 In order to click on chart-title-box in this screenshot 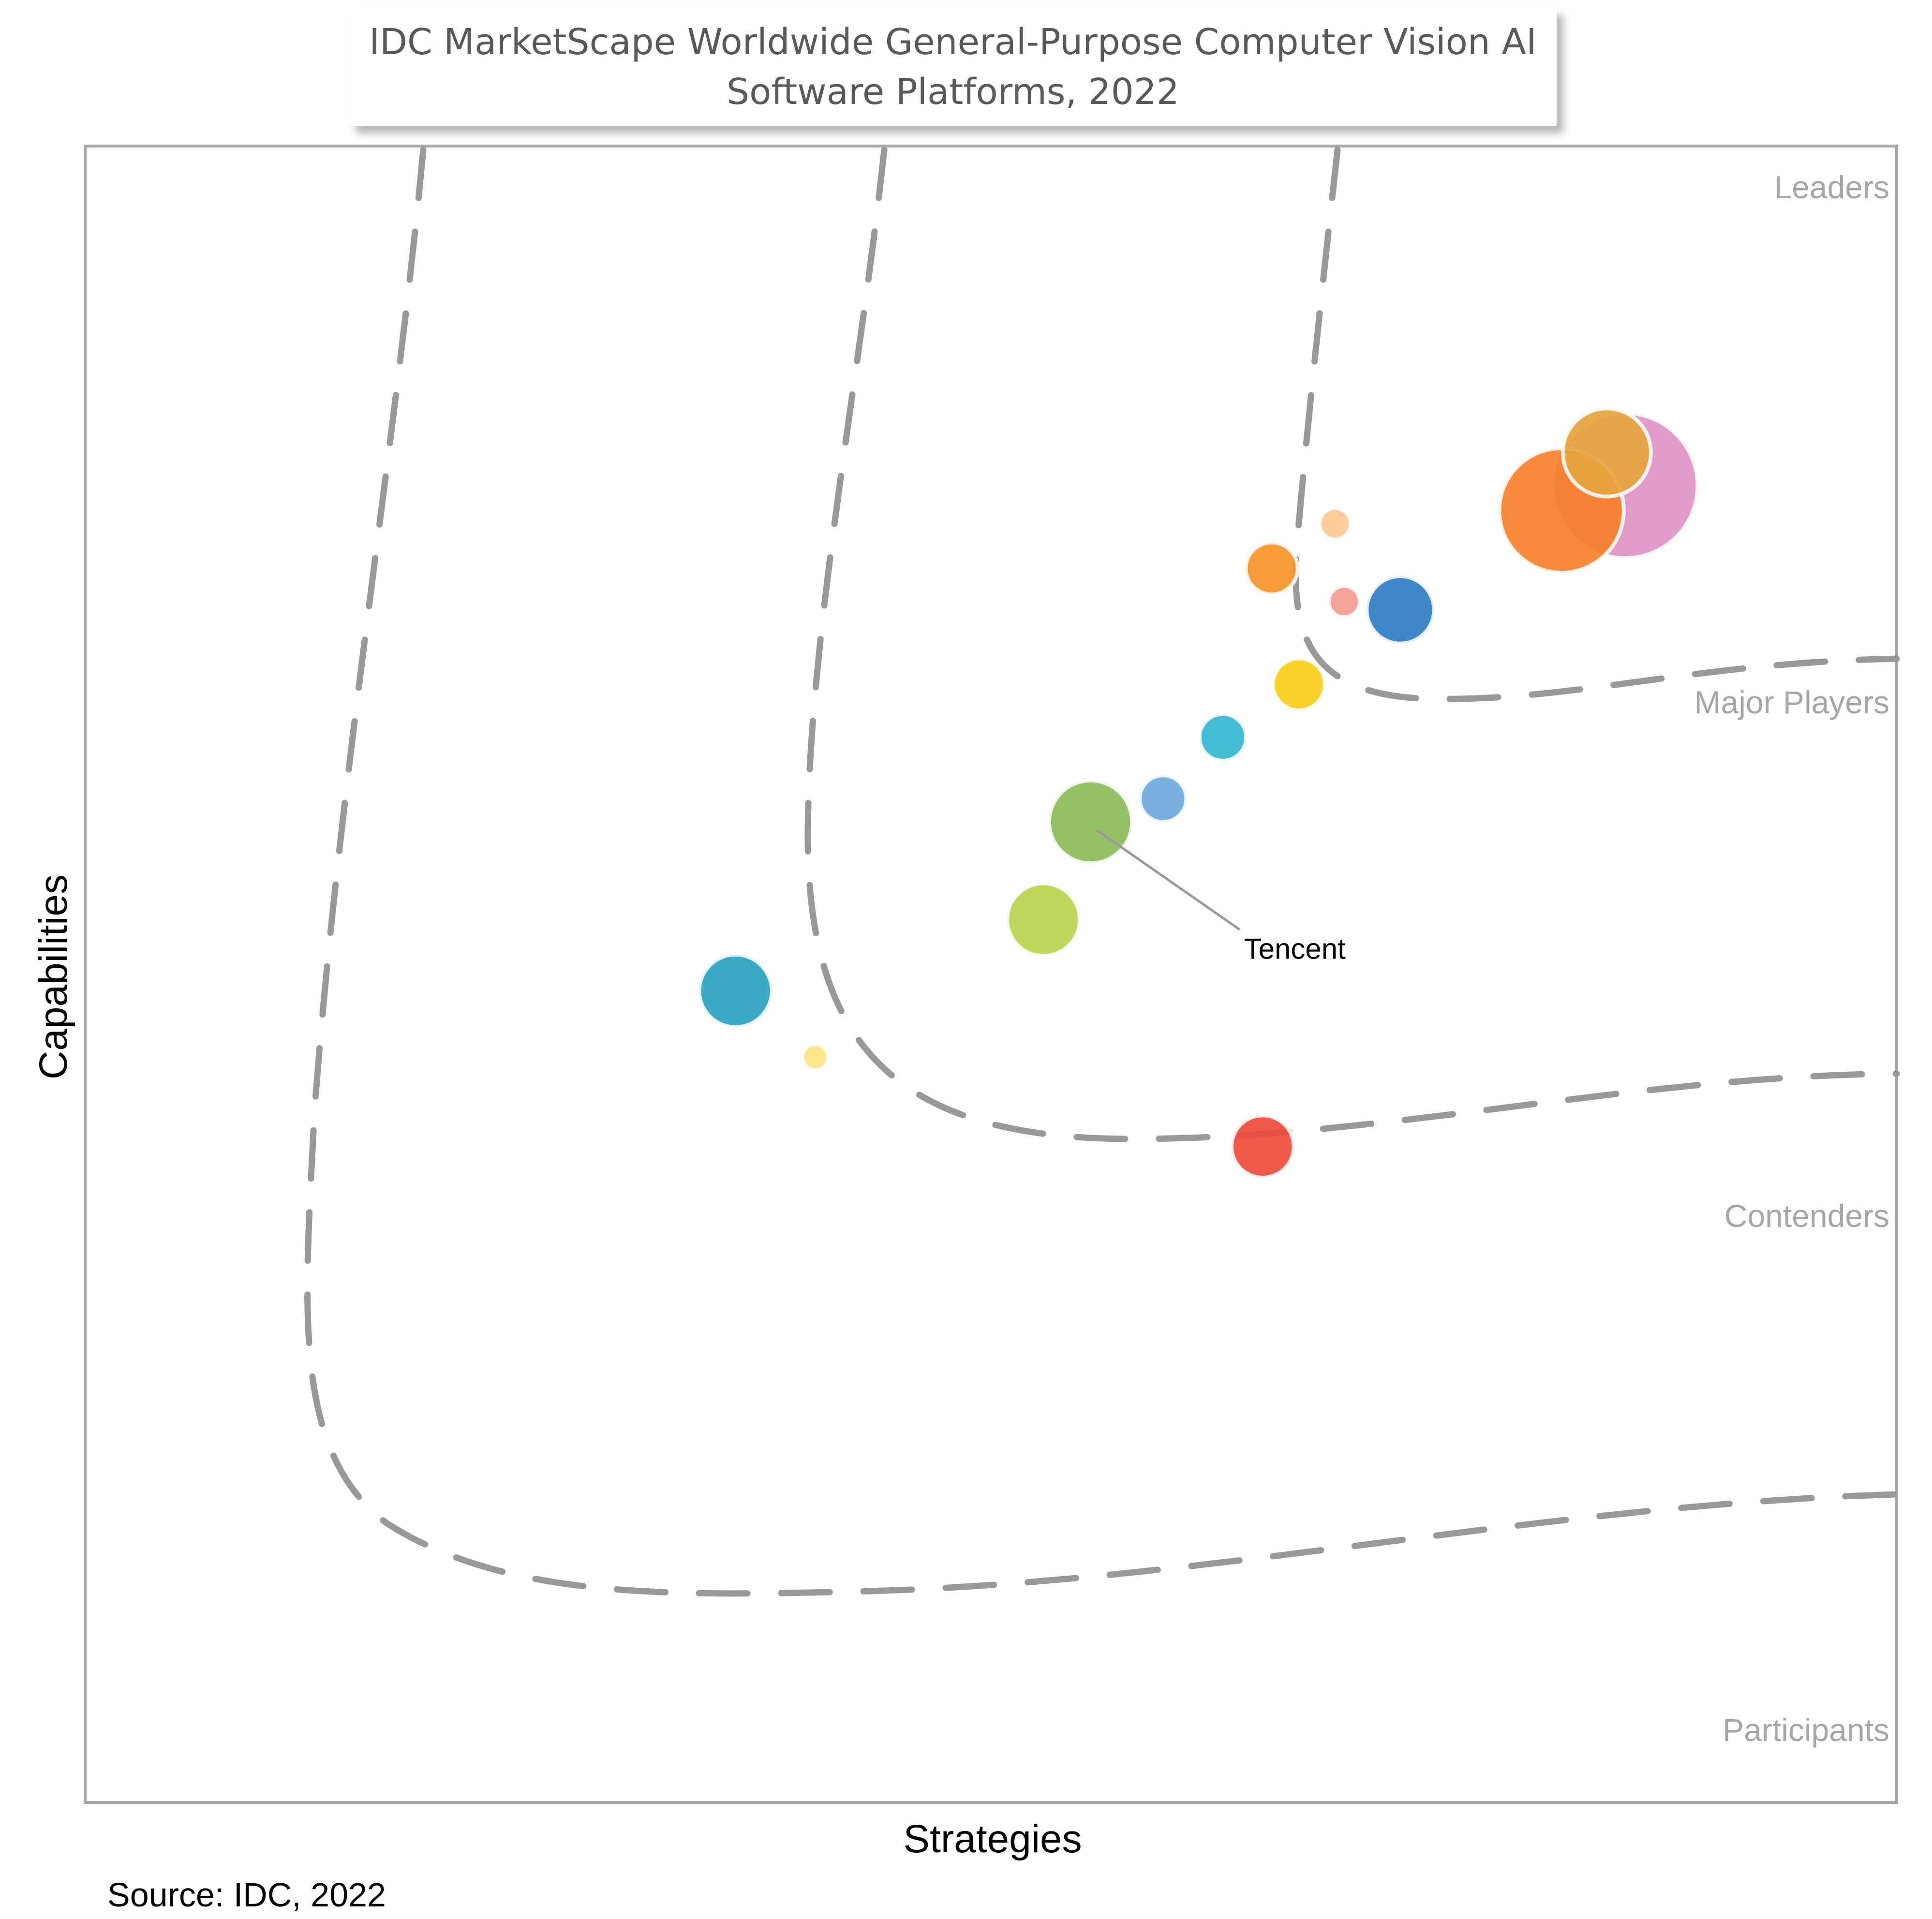, I will do `click(953, 66)`.